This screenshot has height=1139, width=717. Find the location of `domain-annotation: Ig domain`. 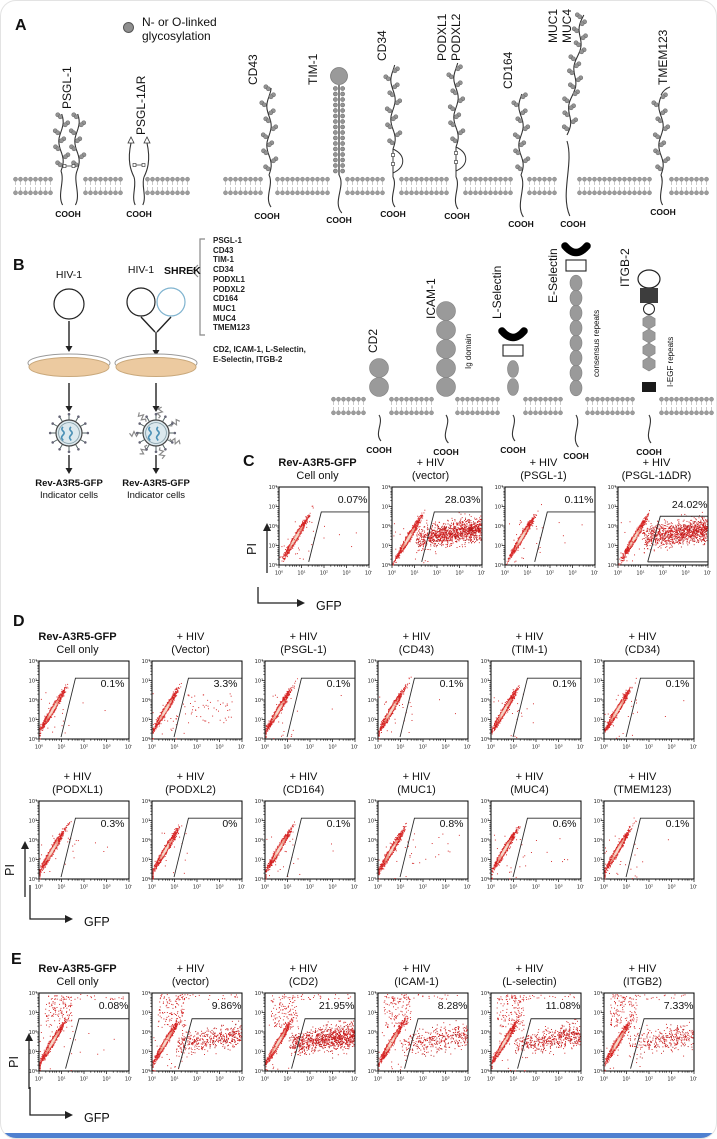

domain-annotation: Ig domain is located at coordinates (468, 351).